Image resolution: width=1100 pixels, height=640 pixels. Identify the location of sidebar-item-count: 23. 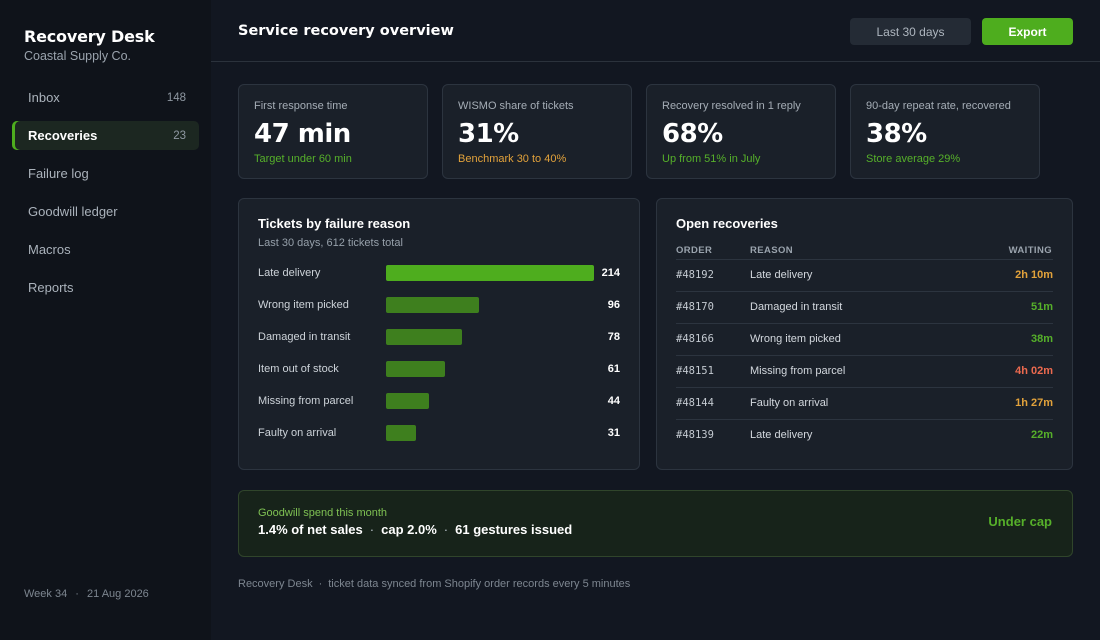
(179, 135).